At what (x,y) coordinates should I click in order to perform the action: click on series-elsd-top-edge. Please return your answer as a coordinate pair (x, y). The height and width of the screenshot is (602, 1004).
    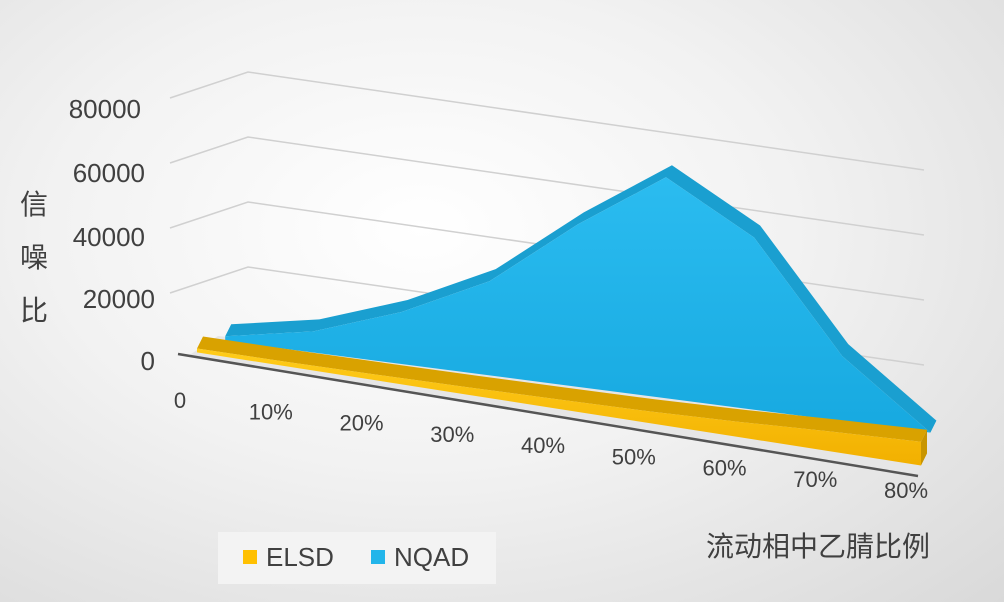
    Looking at the image, I should click on (562, 389).